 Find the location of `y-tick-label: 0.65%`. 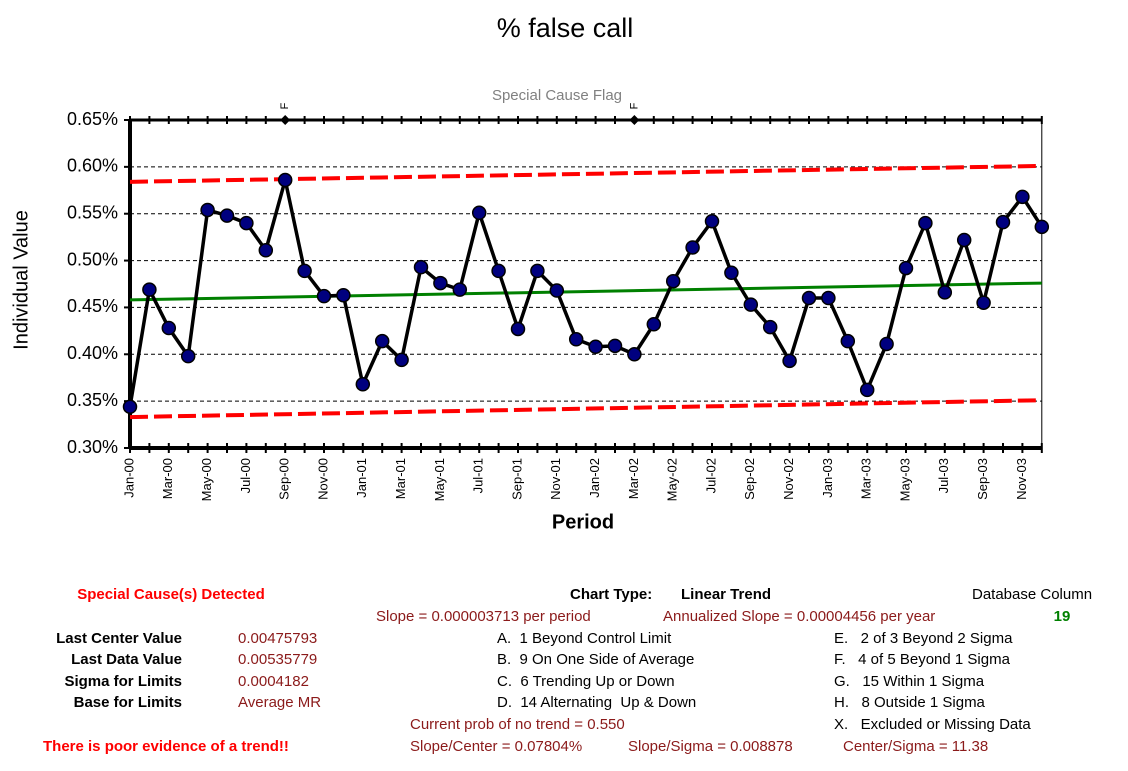

y-tick-label: 0.65% is located at coordinates (92, 119).